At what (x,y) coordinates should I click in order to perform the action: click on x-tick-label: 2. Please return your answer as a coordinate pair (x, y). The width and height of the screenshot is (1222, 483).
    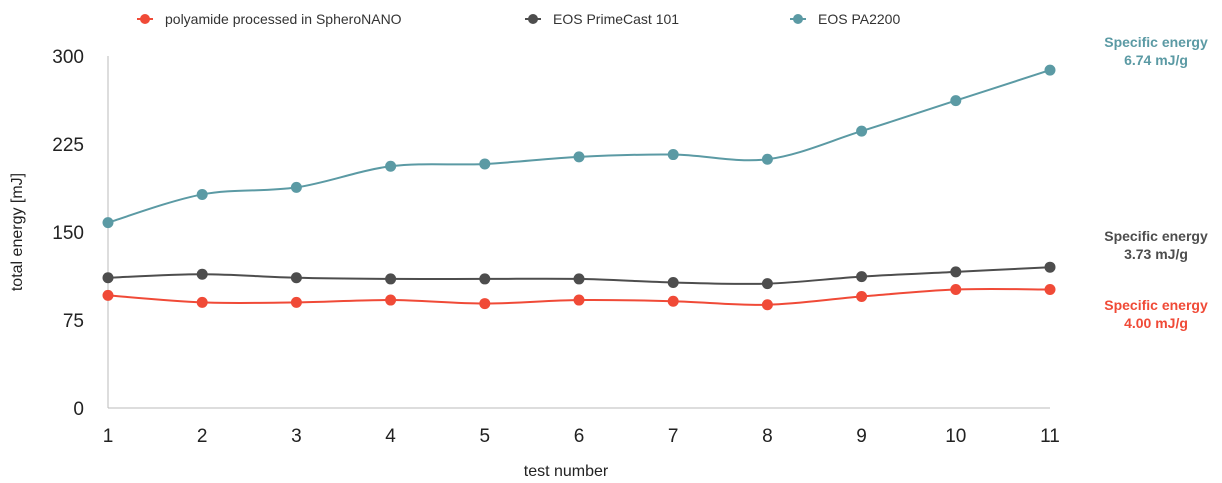
    Looking at the image, I should click on (202, 436).